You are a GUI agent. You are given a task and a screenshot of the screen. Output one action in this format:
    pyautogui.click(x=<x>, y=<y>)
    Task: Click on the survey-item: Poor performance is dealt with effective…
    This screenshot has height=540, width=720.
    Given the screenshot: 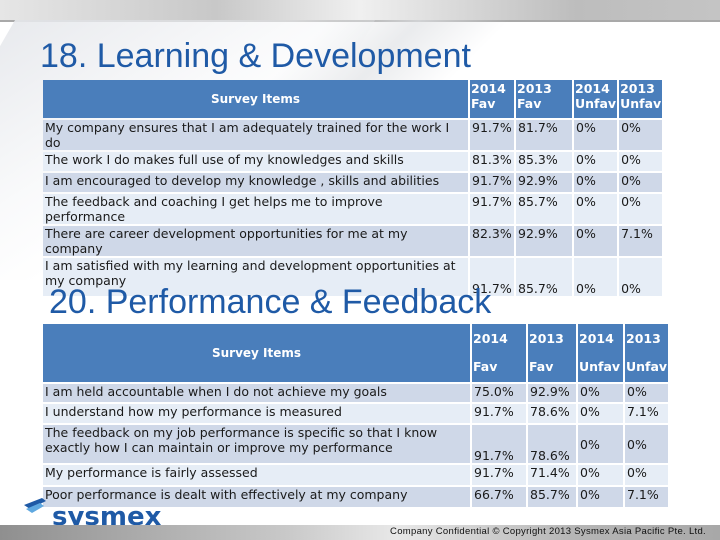 What is the action you would take?
    pyautogui.click(x=256, y=497)
    